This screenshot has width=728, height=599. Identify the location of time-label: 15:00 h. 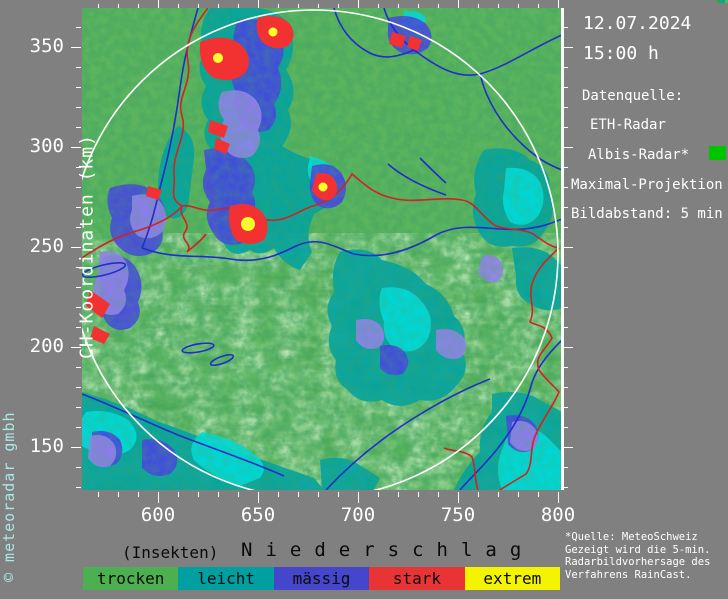
(621, 53).